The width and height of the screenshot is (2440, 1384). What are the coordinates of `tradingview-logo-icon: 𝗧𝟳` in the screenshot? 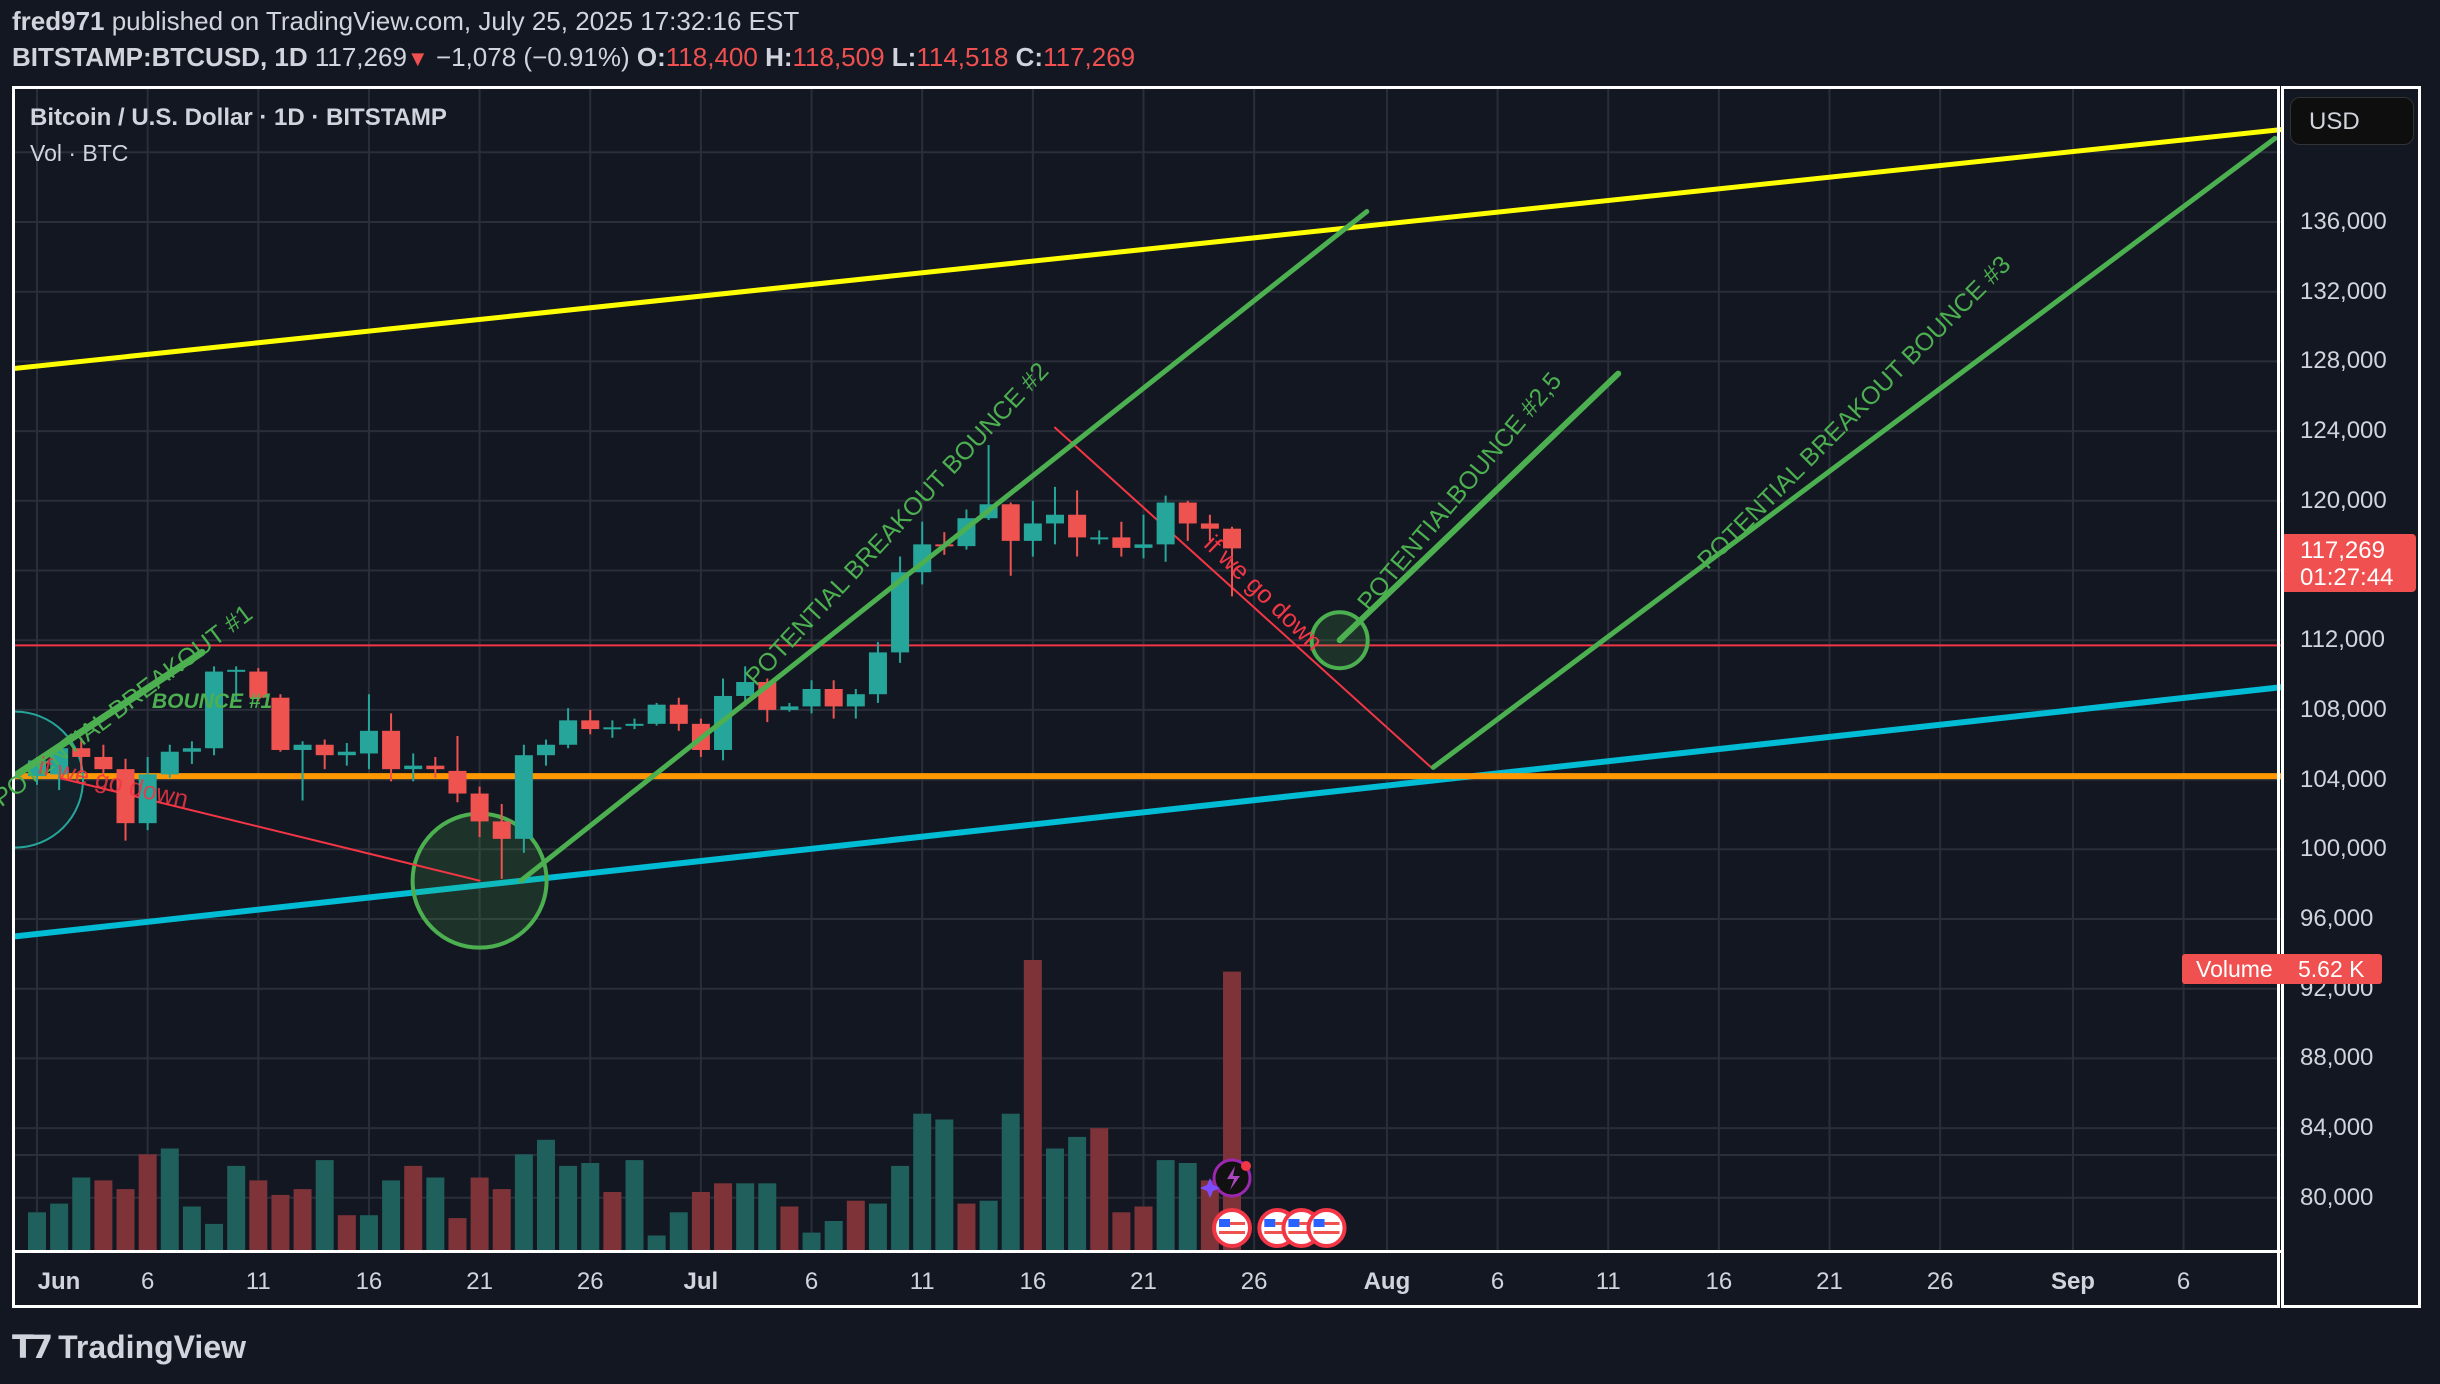 It's located at (32, 1347).